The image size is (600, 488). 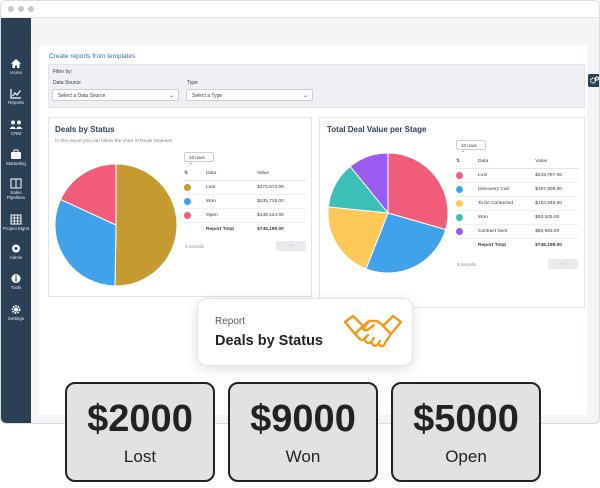 What do you see at coordinates (270, 229) in the screenshot?
I see `total-value: $745,199.00` at bounding box center [270, 229].